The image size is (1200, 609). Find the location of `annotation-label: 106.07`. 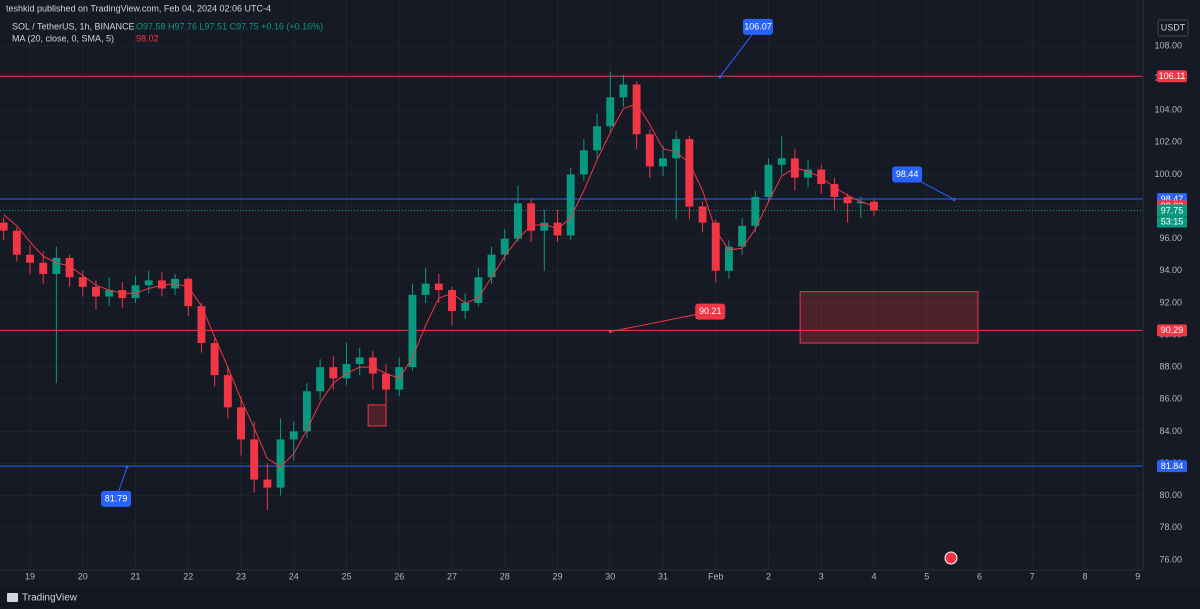

annotation-label: 106.07 is located at coordinates (758, 26).